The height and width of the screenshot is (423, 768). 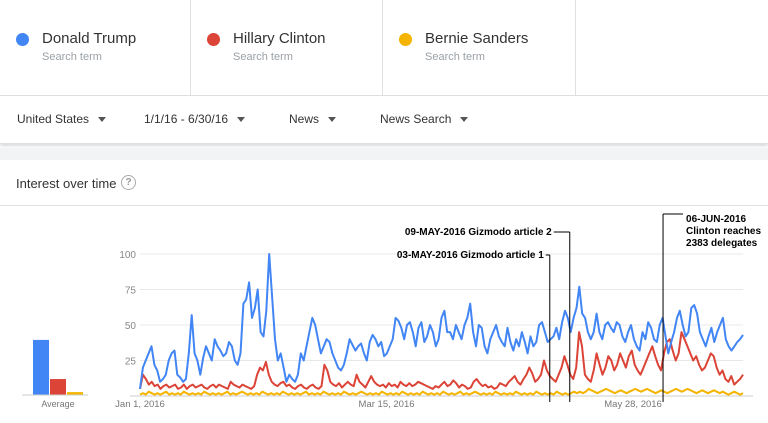 I want to click on annotation-label: 09-MAY-2016 Gizmodo article 2, so click(x=478, y=232).